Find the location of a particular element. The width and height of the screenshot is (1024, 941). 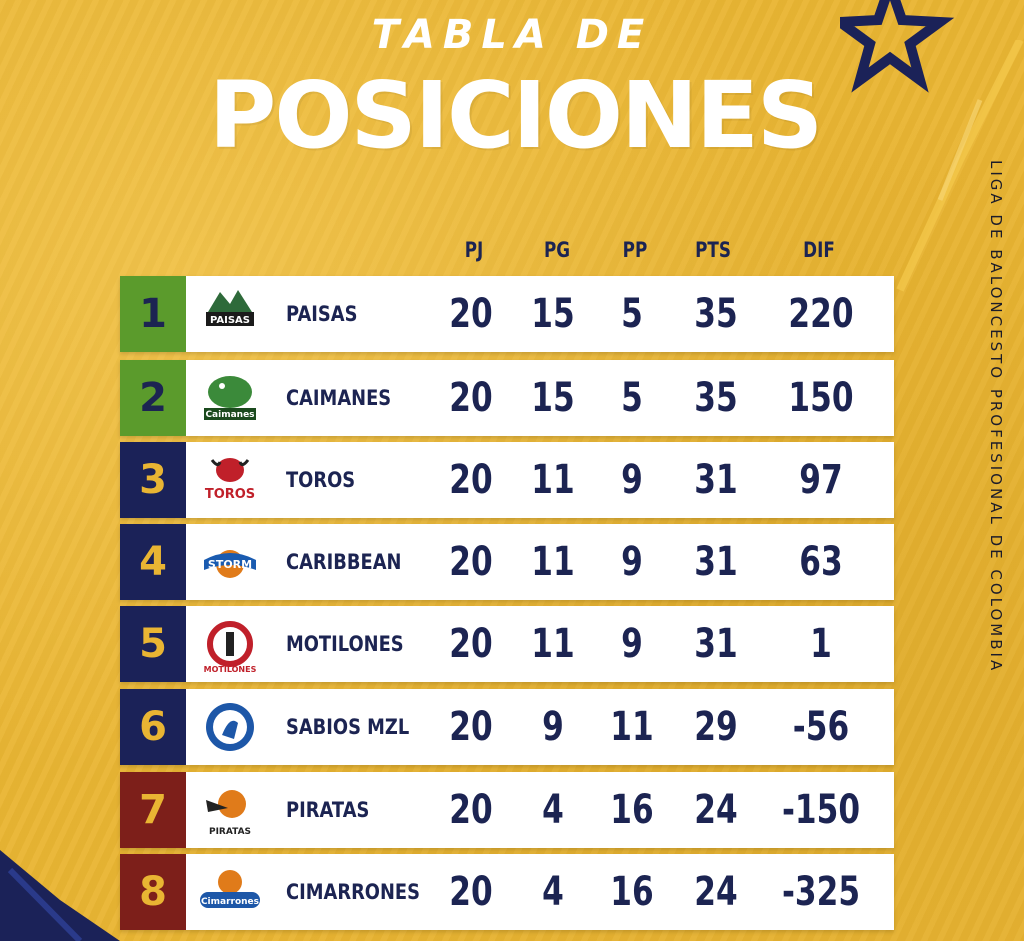

stat-dif: 150 is located at coordinates (821, 398).